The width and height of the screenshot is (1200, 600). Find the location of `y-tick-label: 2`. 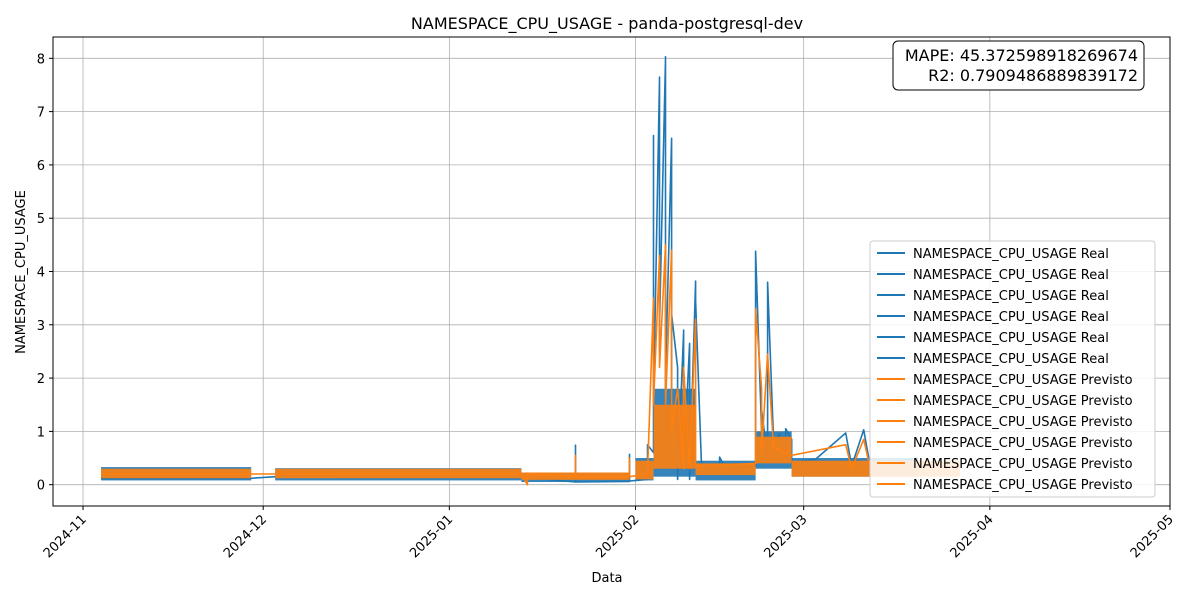

y-tick-label: 2 is located at coordinates (41, 379).